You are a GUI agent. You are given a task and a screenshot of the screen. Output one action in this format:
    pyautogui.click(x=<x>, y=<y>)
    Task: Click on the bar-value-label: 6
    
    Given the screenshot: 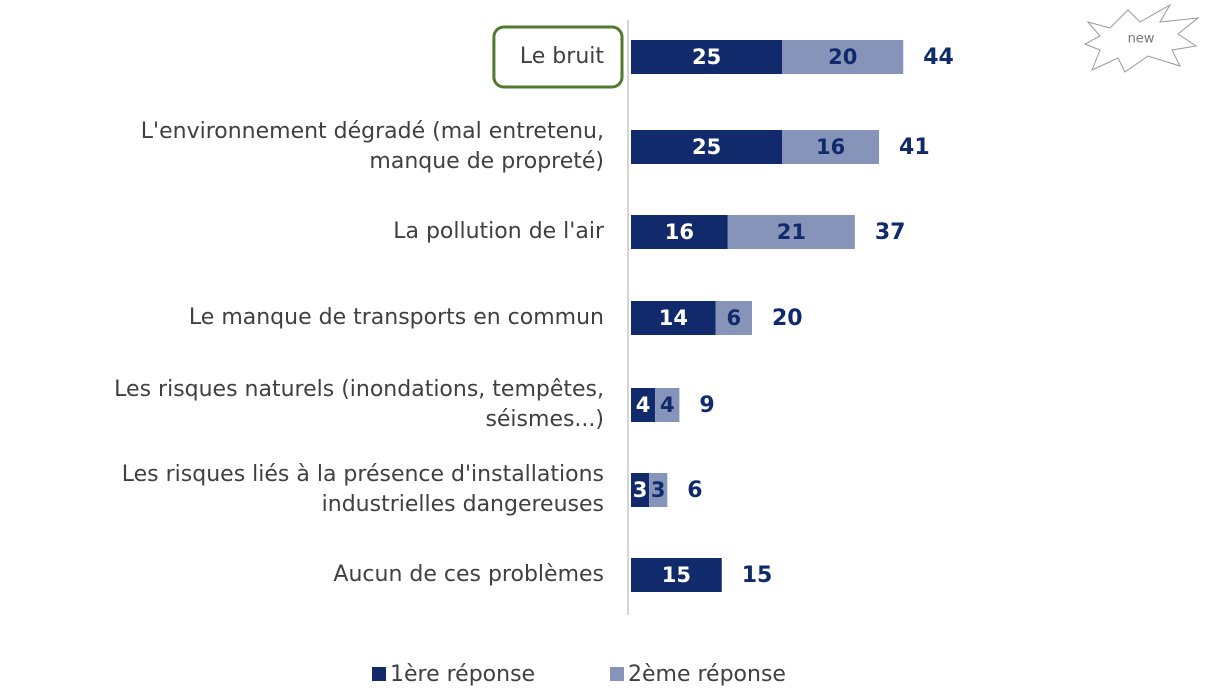 What is the action you would take?
    pyautogui.click(x=734, y=318)
    